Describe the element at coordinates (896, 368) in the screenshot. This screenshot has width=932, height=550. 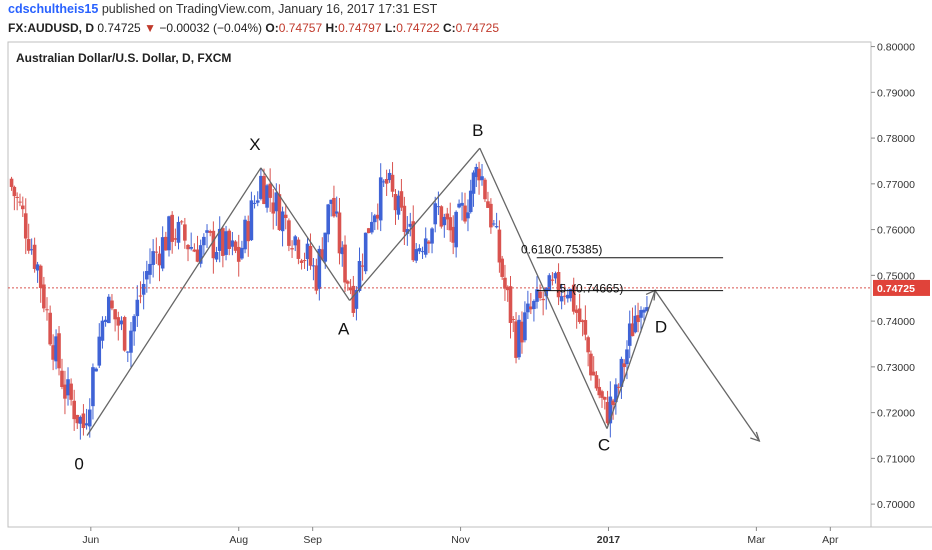
I see `y-tick-label: 0.73000` at that location.